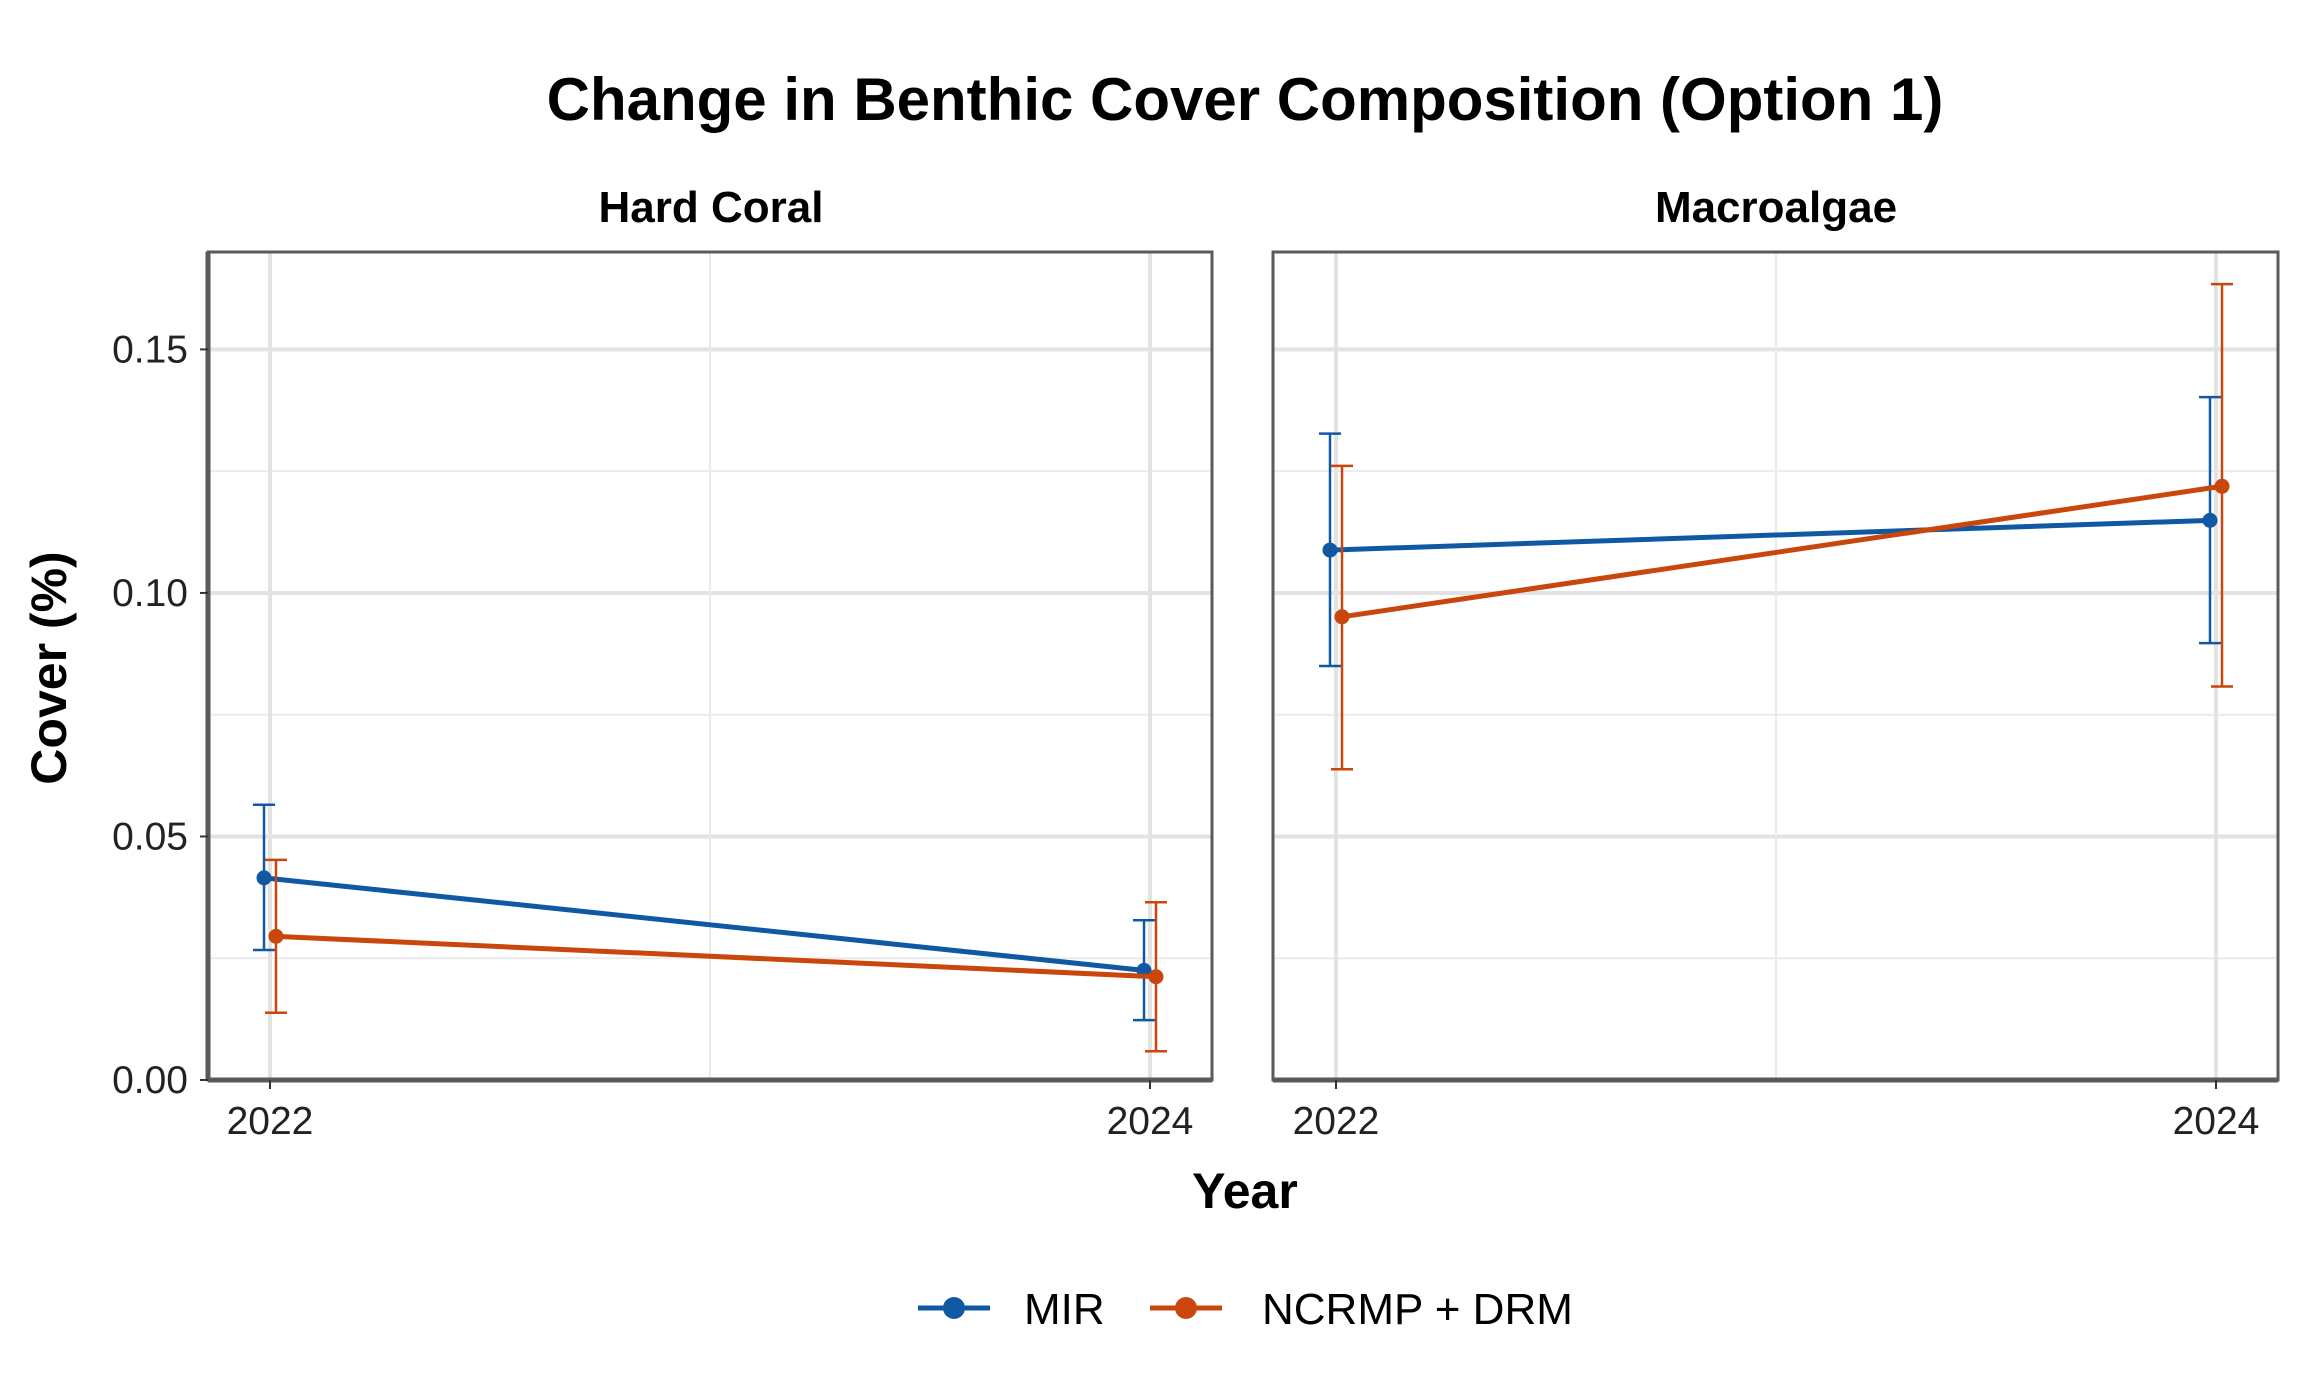  I want to click on y-axis: 0.00 0.05 0.10 0.15, so click(160, 715).